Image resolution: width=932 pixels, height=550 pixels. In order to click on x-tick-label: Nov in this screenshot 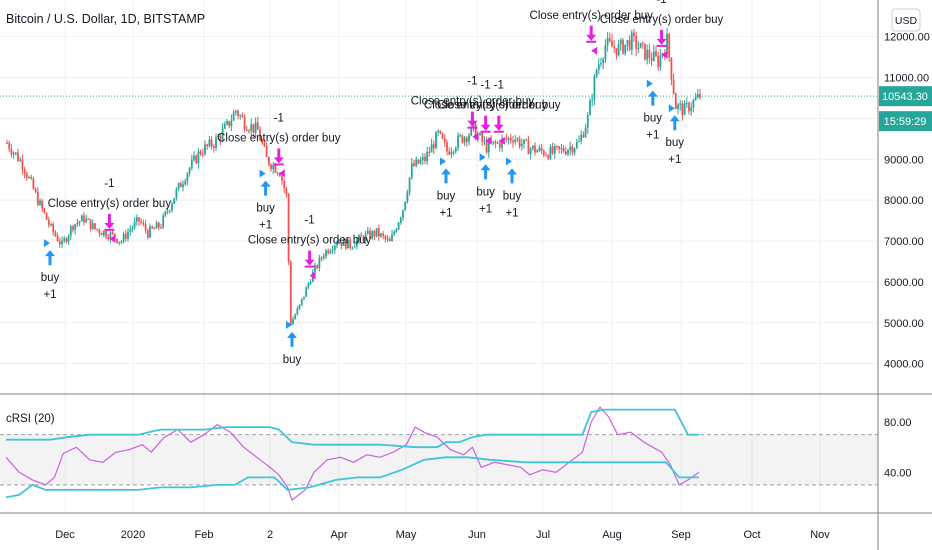, I will do `click(820, 535)`.